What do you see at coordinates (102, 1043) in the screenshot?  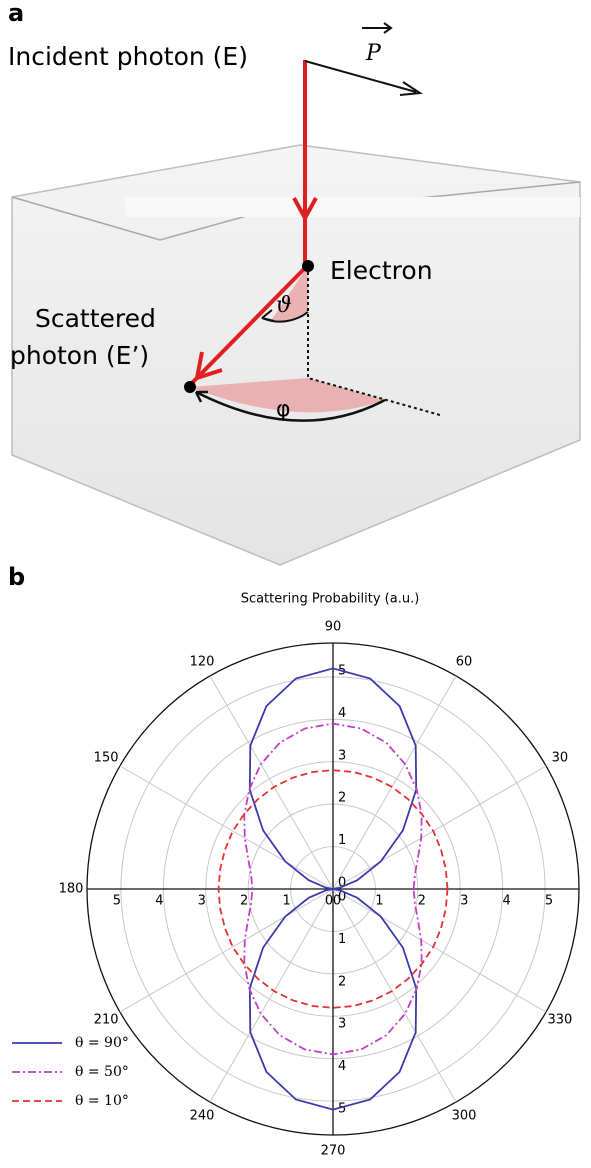 I see `legend-label: θ = 90°` at bounding box center [102, 1043].